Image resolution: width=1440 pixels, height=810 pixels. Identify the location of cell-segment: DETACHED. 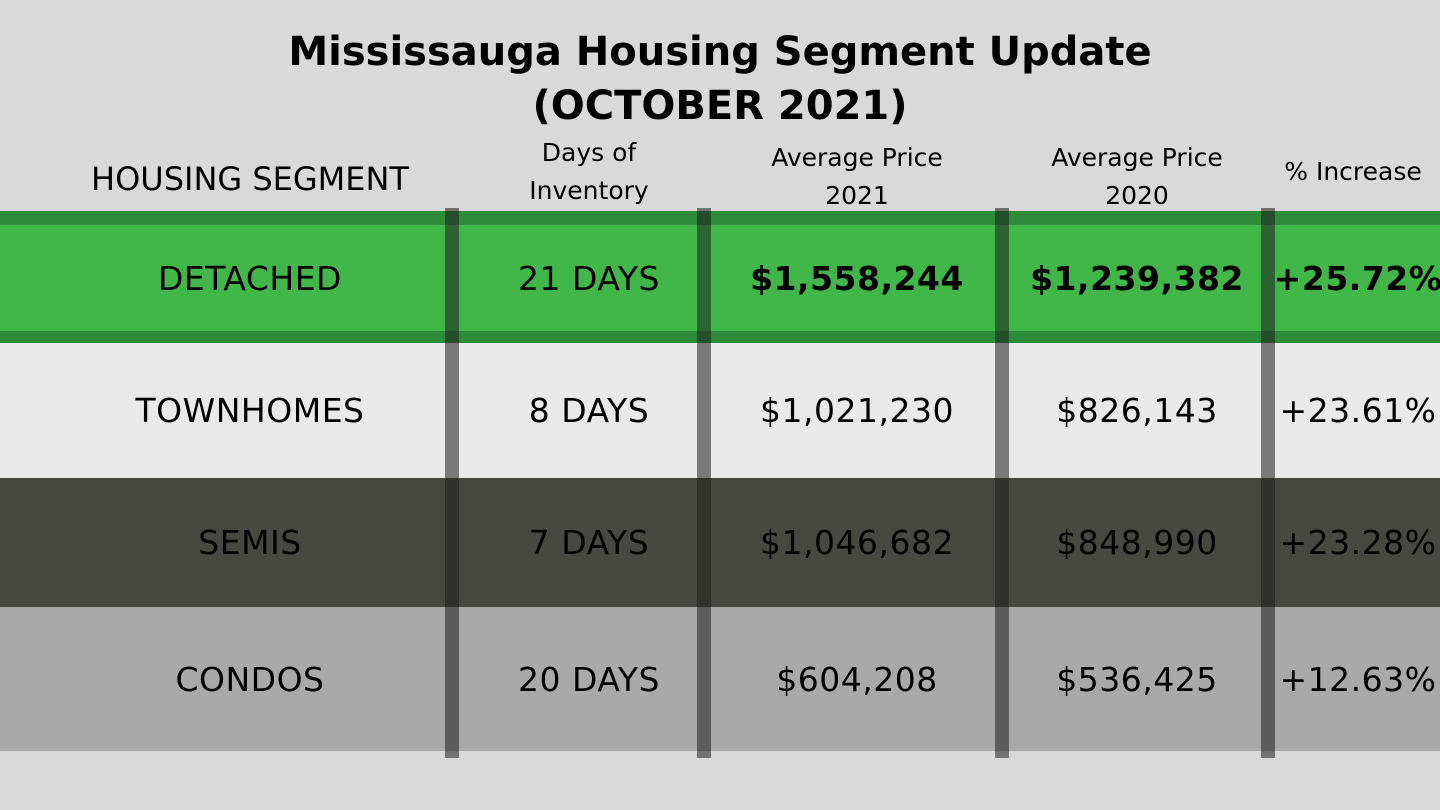
(250, 278).